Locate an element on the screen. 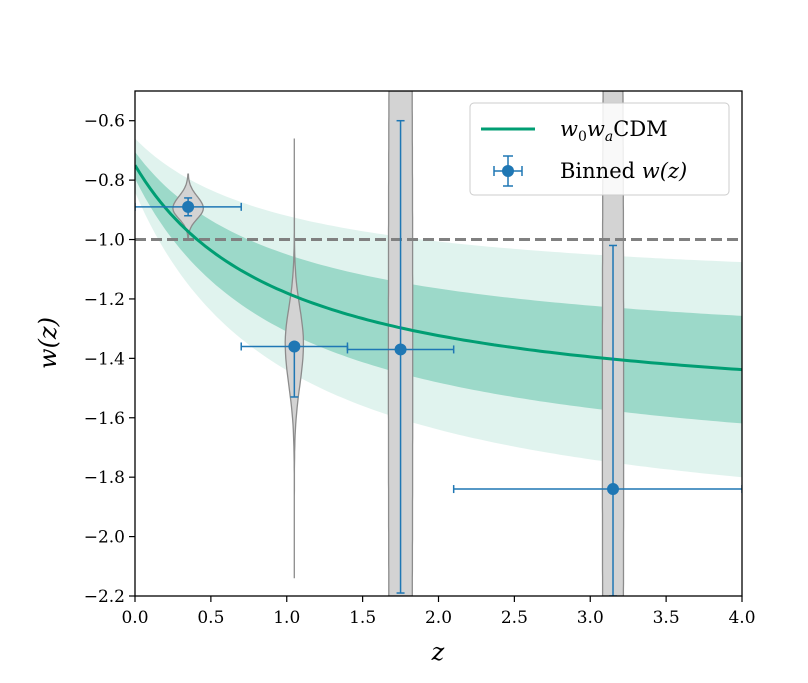  legend-label-model: w0waCDM is located at coordinates (614, 131).